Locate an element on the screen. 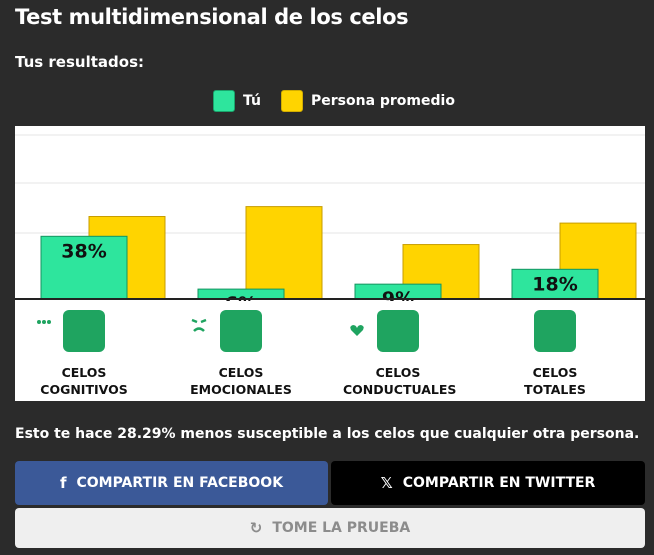 The width and height of the screenshot is (654, 555). category-emotional: CELOS EMOCIONALES is located at coordinates (241, 354).